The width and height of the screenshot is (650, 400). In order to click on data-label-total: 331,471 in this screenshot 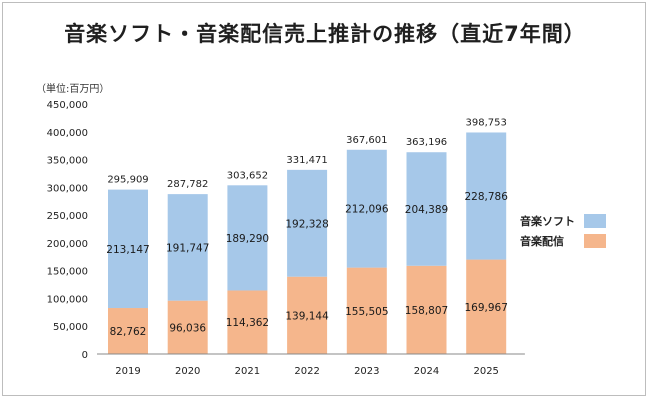, I will do `click(306, 160)`.